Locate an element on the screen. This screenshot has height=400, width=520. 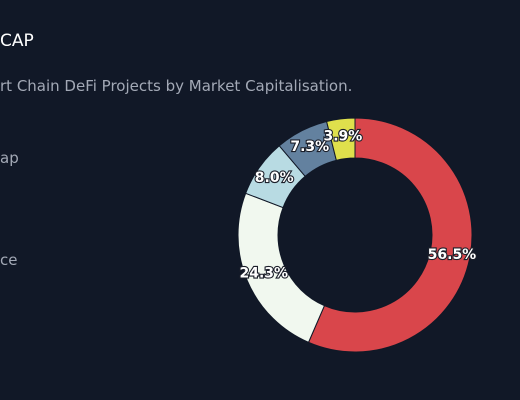
slice-label-4: 7.3% is located at coordinates (309, 147).